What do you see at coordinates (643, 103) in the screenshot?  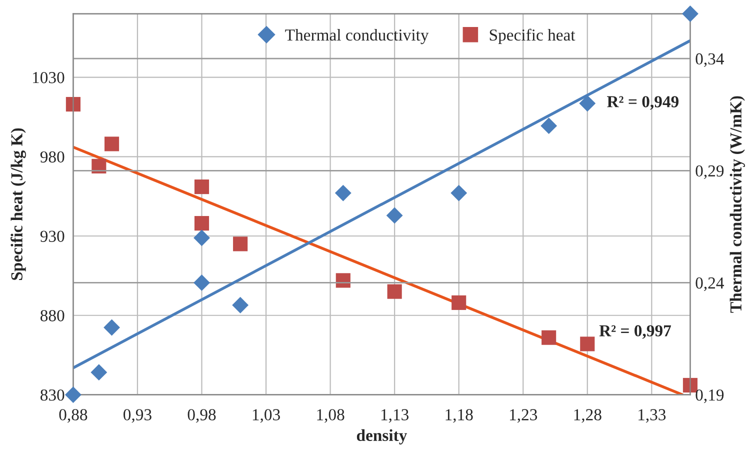 I see `annotation: R² = 0,949` at bounding box center [643, 103].